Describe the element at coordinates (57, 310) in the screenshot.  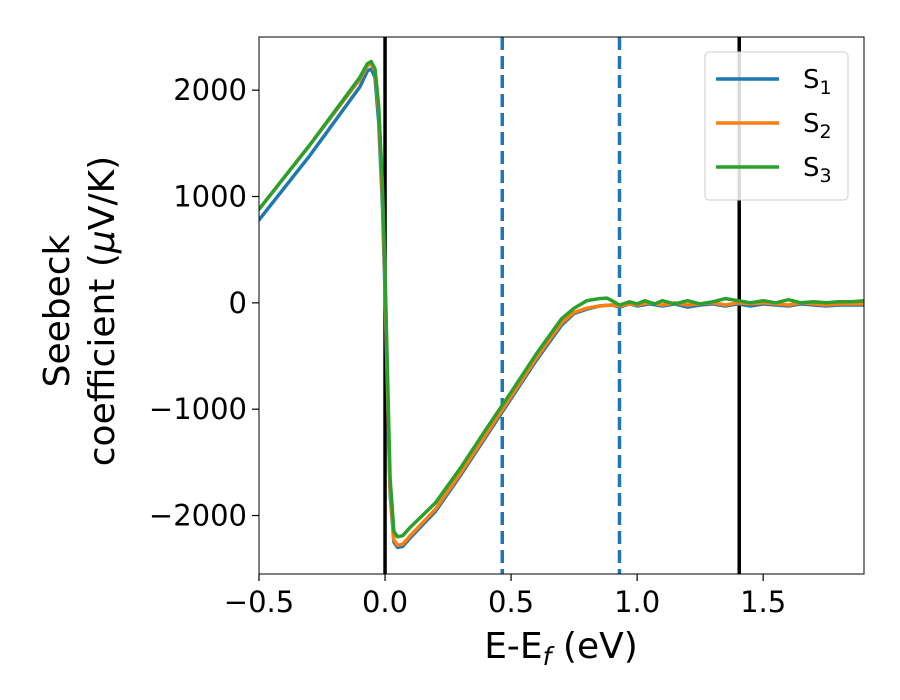
I see `y-axis-label-line1: Seebeck` at that location.